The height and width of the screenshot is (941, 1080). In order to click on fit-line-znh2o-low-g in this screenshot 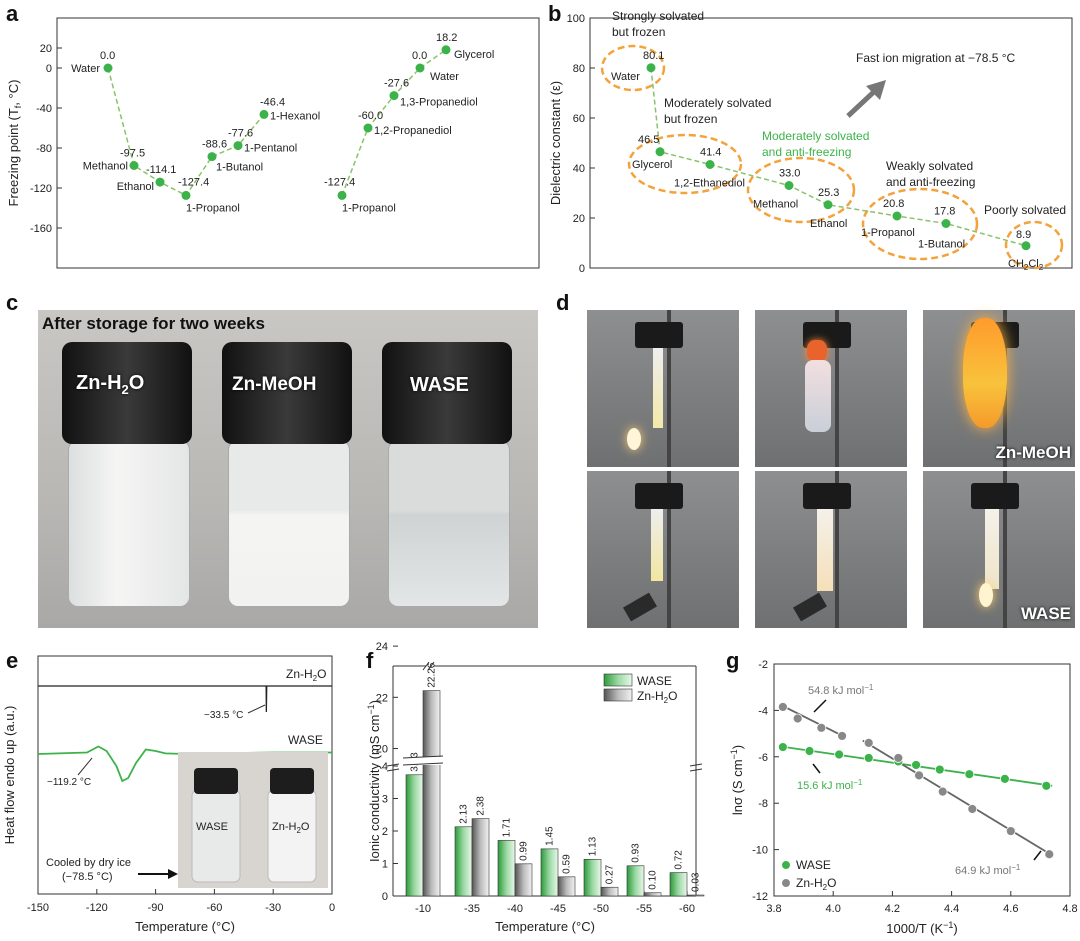, I will do `click(957, 798)`.